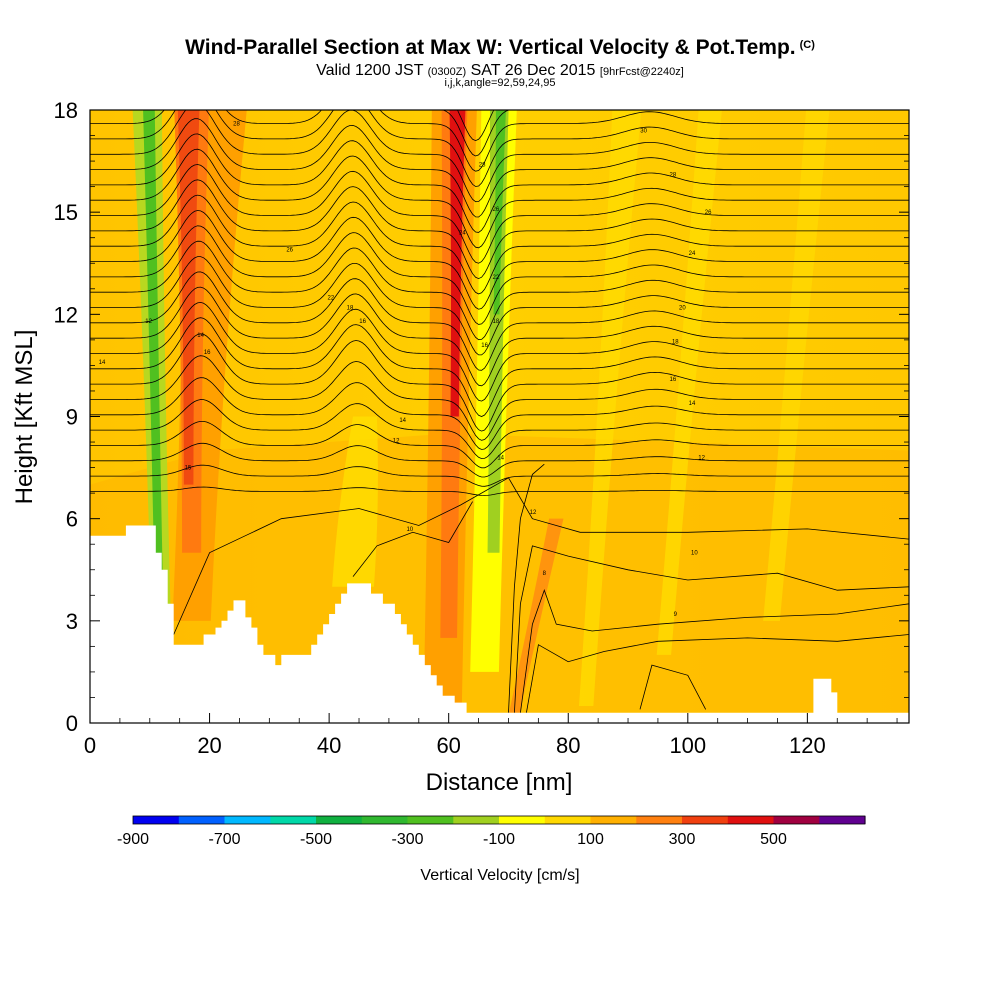 The image size is (1000, 1000). What do you see at coordinates (682, 839) in the screenshot?
I see `colorbar-tick-label: 300` at bounding box center [682, 839].